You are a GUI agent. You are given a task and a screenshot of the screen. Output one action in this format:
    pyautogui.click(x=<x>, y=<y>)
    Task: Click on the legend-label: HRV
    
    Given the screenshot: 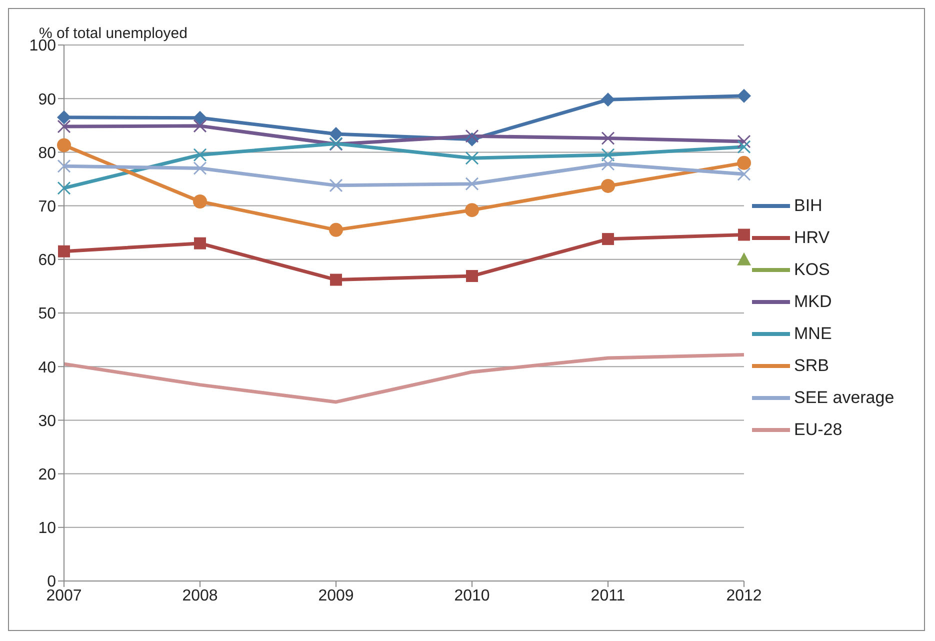 What is the action you would take?
    pyautogui.click(x=812, y=238)
    